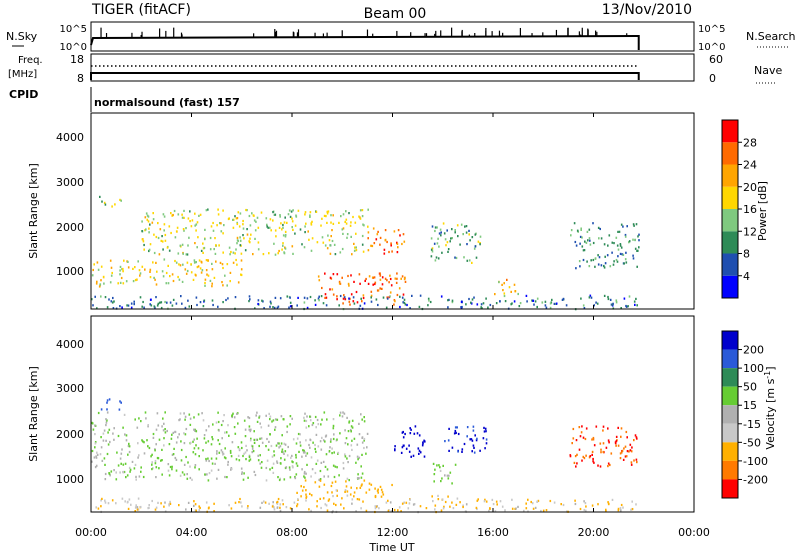 The height and width of the screenshot is (554, 800). What do you see at coordinates (647, 10) in the screenshot?
I see `date-title: 13/Nov/2010` at bounding box center [647, 10].